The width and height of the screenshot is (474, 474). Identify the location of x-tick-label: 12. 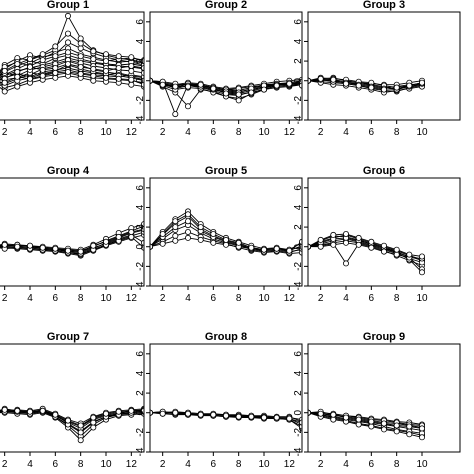
(132, 132).